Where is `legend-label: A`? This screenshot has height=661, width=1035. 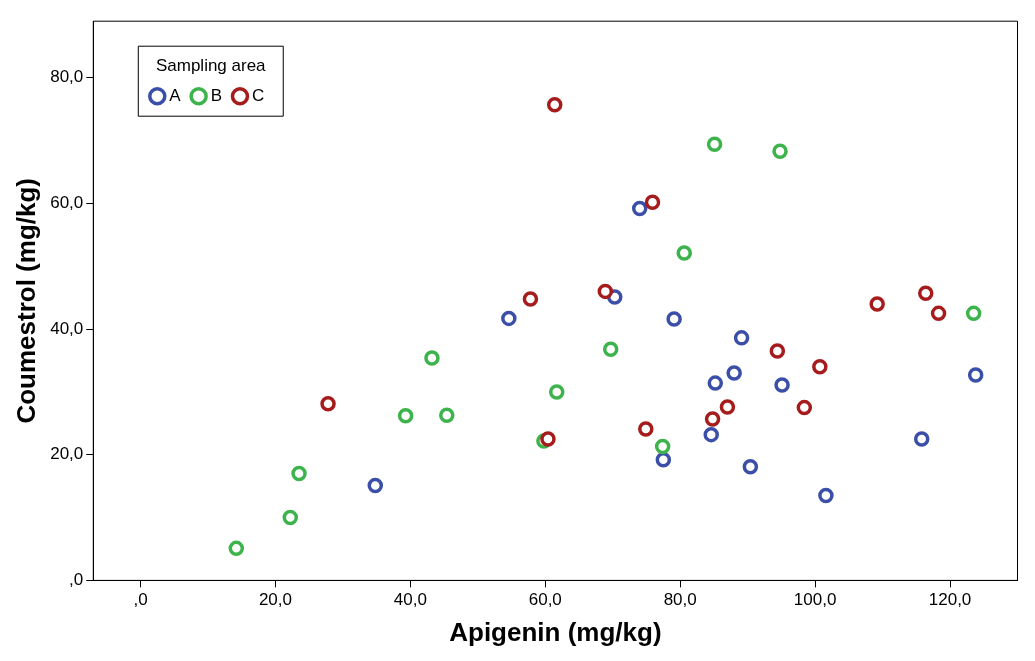
legend-label: A is located at coordinates (175, 95).